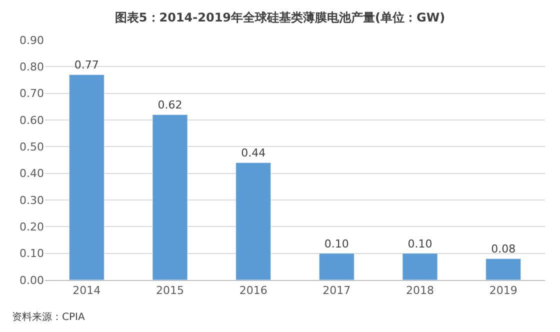 This screenshot has width=560, height=332. I want to click on x-tick-label: 2017, so click(336, 291).